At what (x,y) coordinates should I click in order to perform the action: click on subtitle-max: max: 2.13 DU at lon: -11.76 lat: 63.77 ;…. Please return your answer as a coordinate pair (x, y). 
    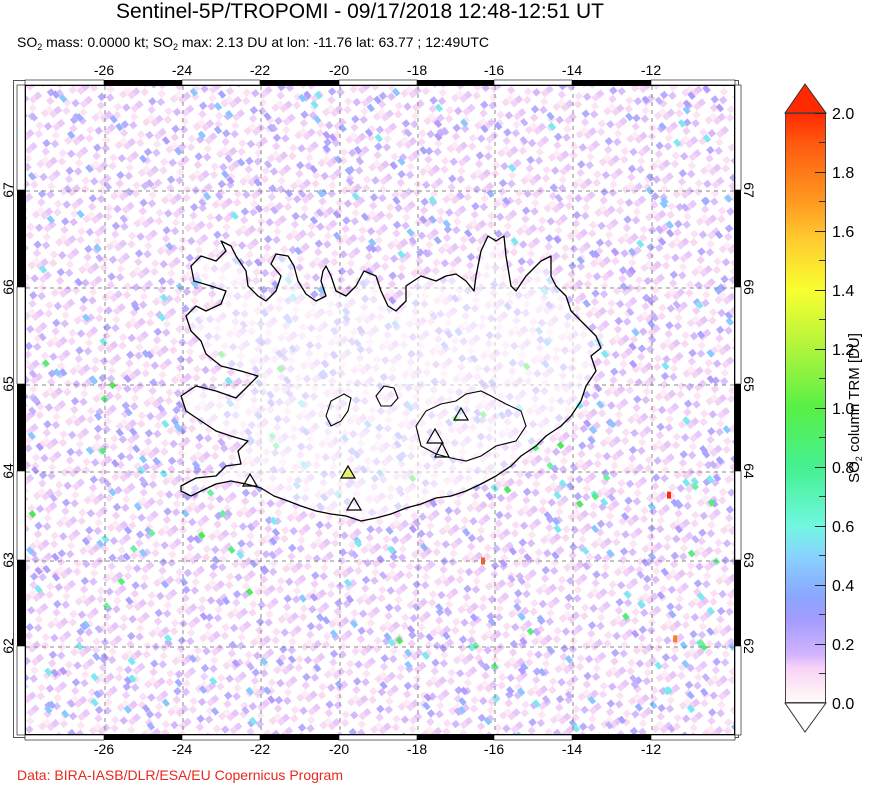
    Looking at the image, I should click on (334, 42).